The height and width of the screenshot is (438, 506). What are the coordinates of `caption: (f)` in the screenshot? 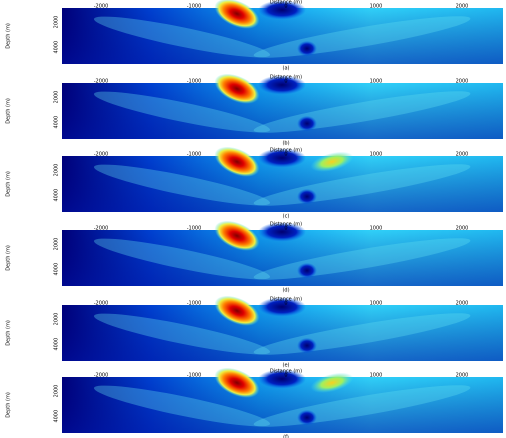 It's located at (286, 436).